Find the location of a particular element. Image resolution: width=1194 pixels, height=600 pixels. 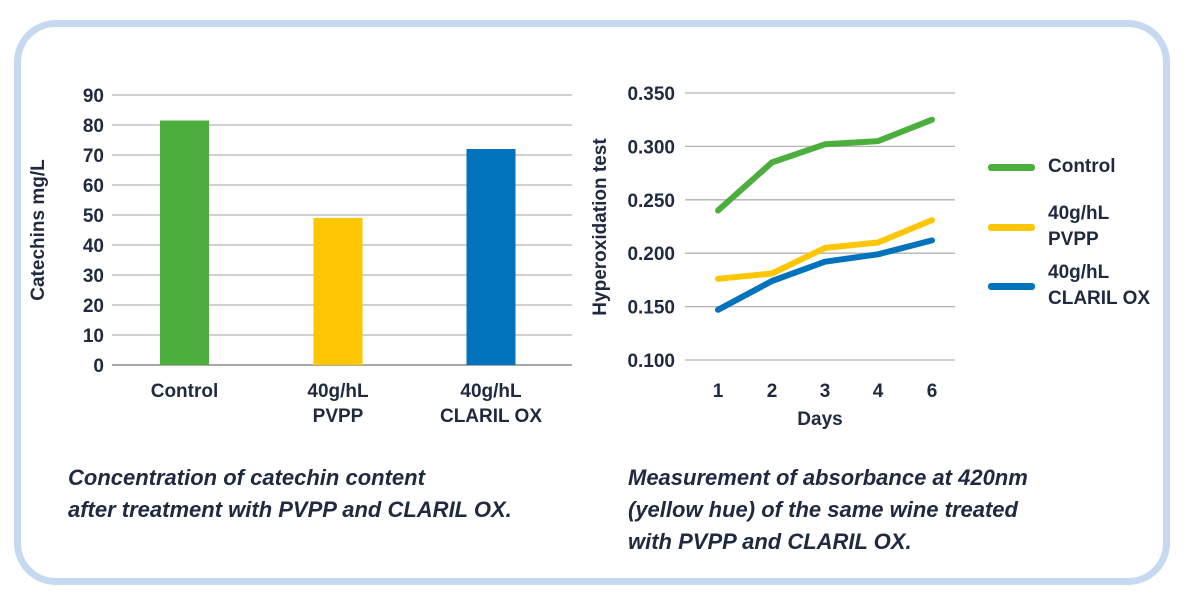

bar-category-label: Control is located at coordinates (185, 391).